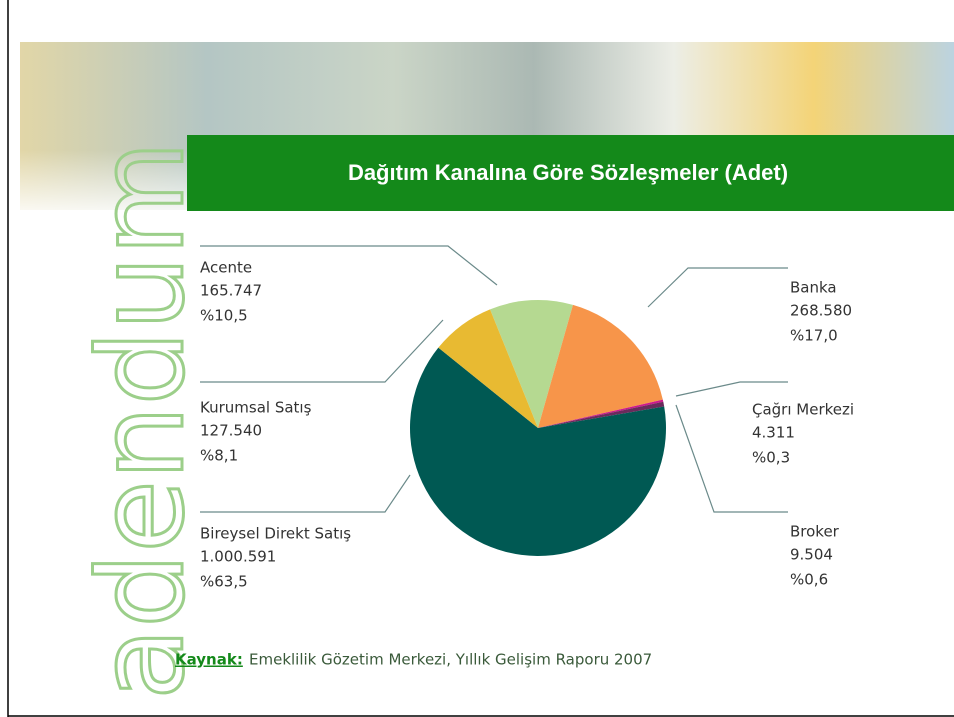 This screenshot has width=954, height=717. I want to click on slice-value: 1.000.591, so click(238, 557).